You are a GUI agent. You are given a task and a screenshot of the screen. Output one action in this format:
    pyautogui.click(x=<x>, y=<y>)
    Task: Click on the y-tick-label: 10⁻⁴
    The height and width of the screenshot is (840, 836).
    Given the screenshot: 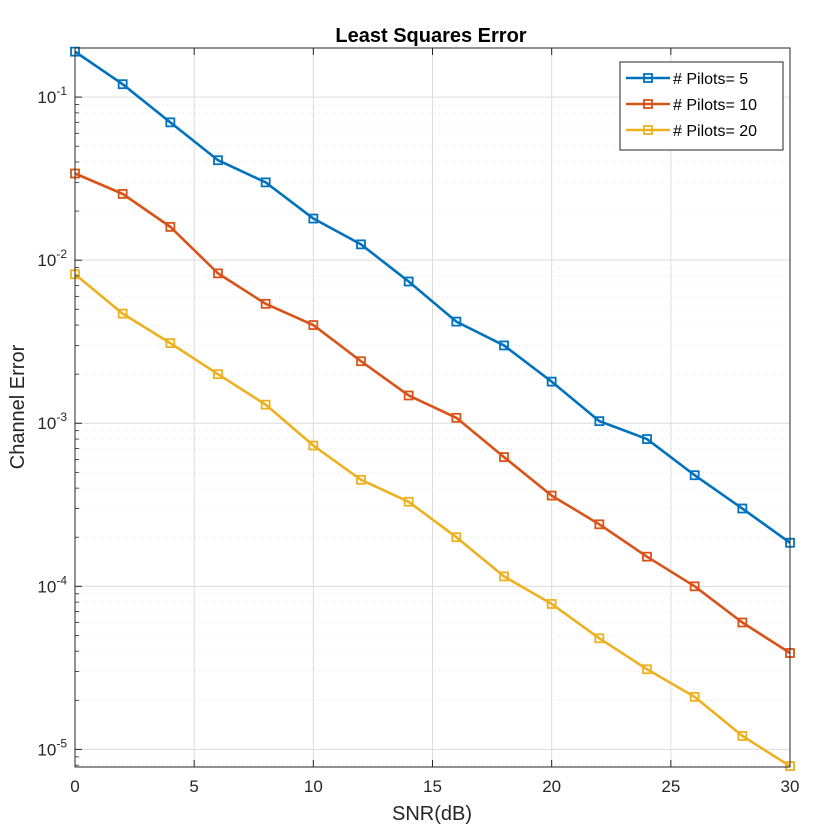 What is the action you would take?
    pyautogui.click(x=52, y=584)
    